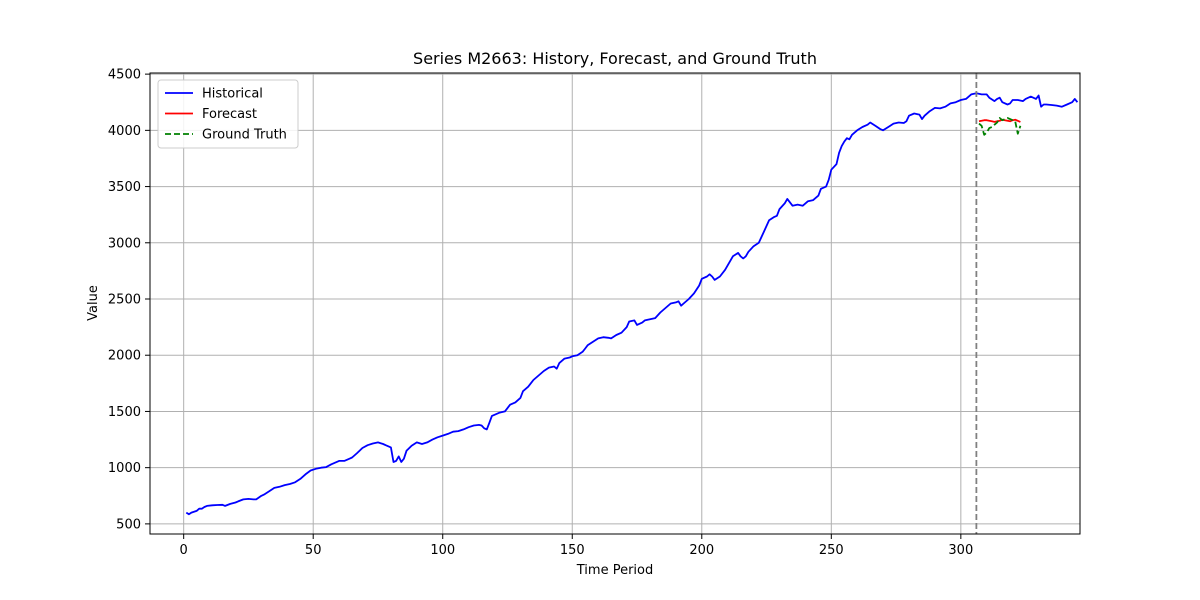 The width and height of the screenshot is (1200, 600). I want to click on legend-box, so click(228, 114).